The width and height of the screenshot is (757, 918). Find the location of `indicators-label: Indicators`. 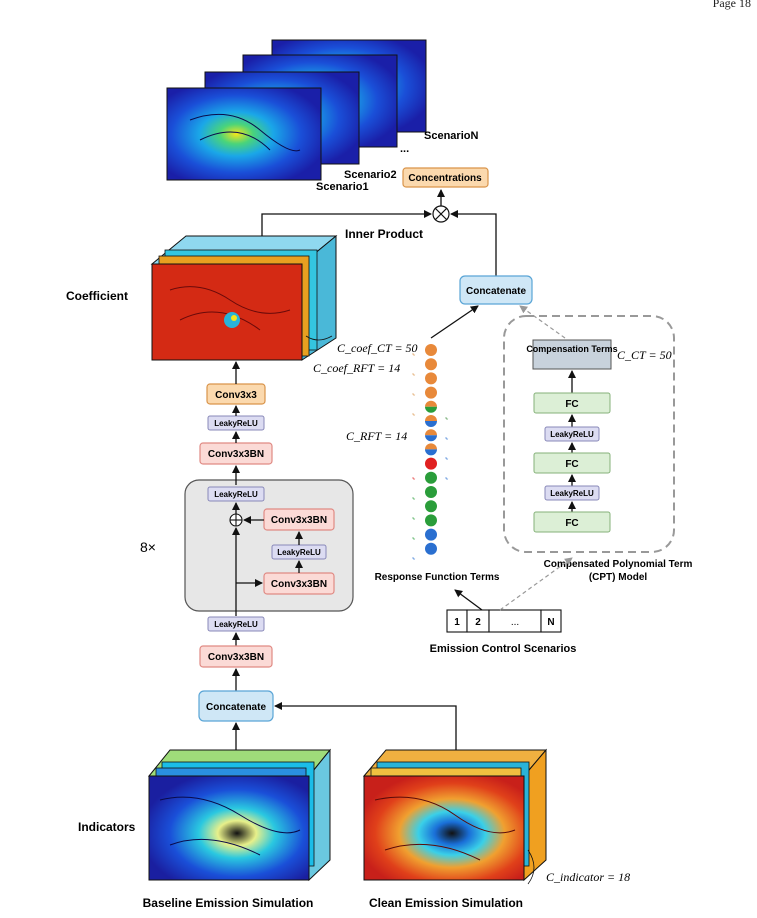

indicators-label: Indicators is located at coordinates (107, 827).